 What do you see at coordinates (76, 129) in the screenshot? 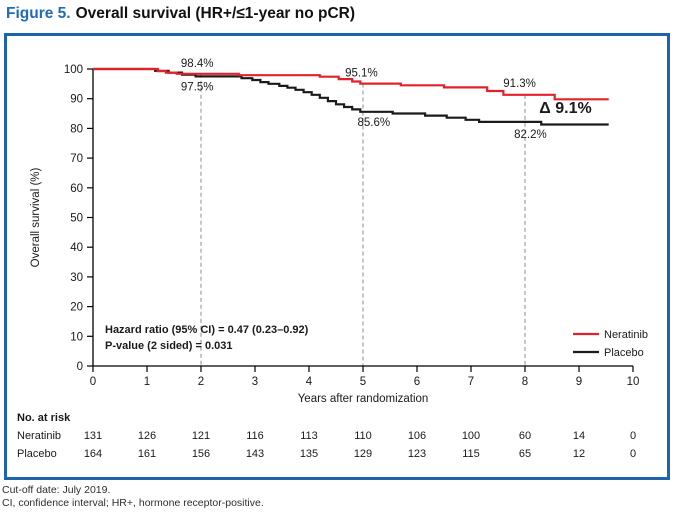
I see `y-tick-label: 80` at bounding box center [76, 129].